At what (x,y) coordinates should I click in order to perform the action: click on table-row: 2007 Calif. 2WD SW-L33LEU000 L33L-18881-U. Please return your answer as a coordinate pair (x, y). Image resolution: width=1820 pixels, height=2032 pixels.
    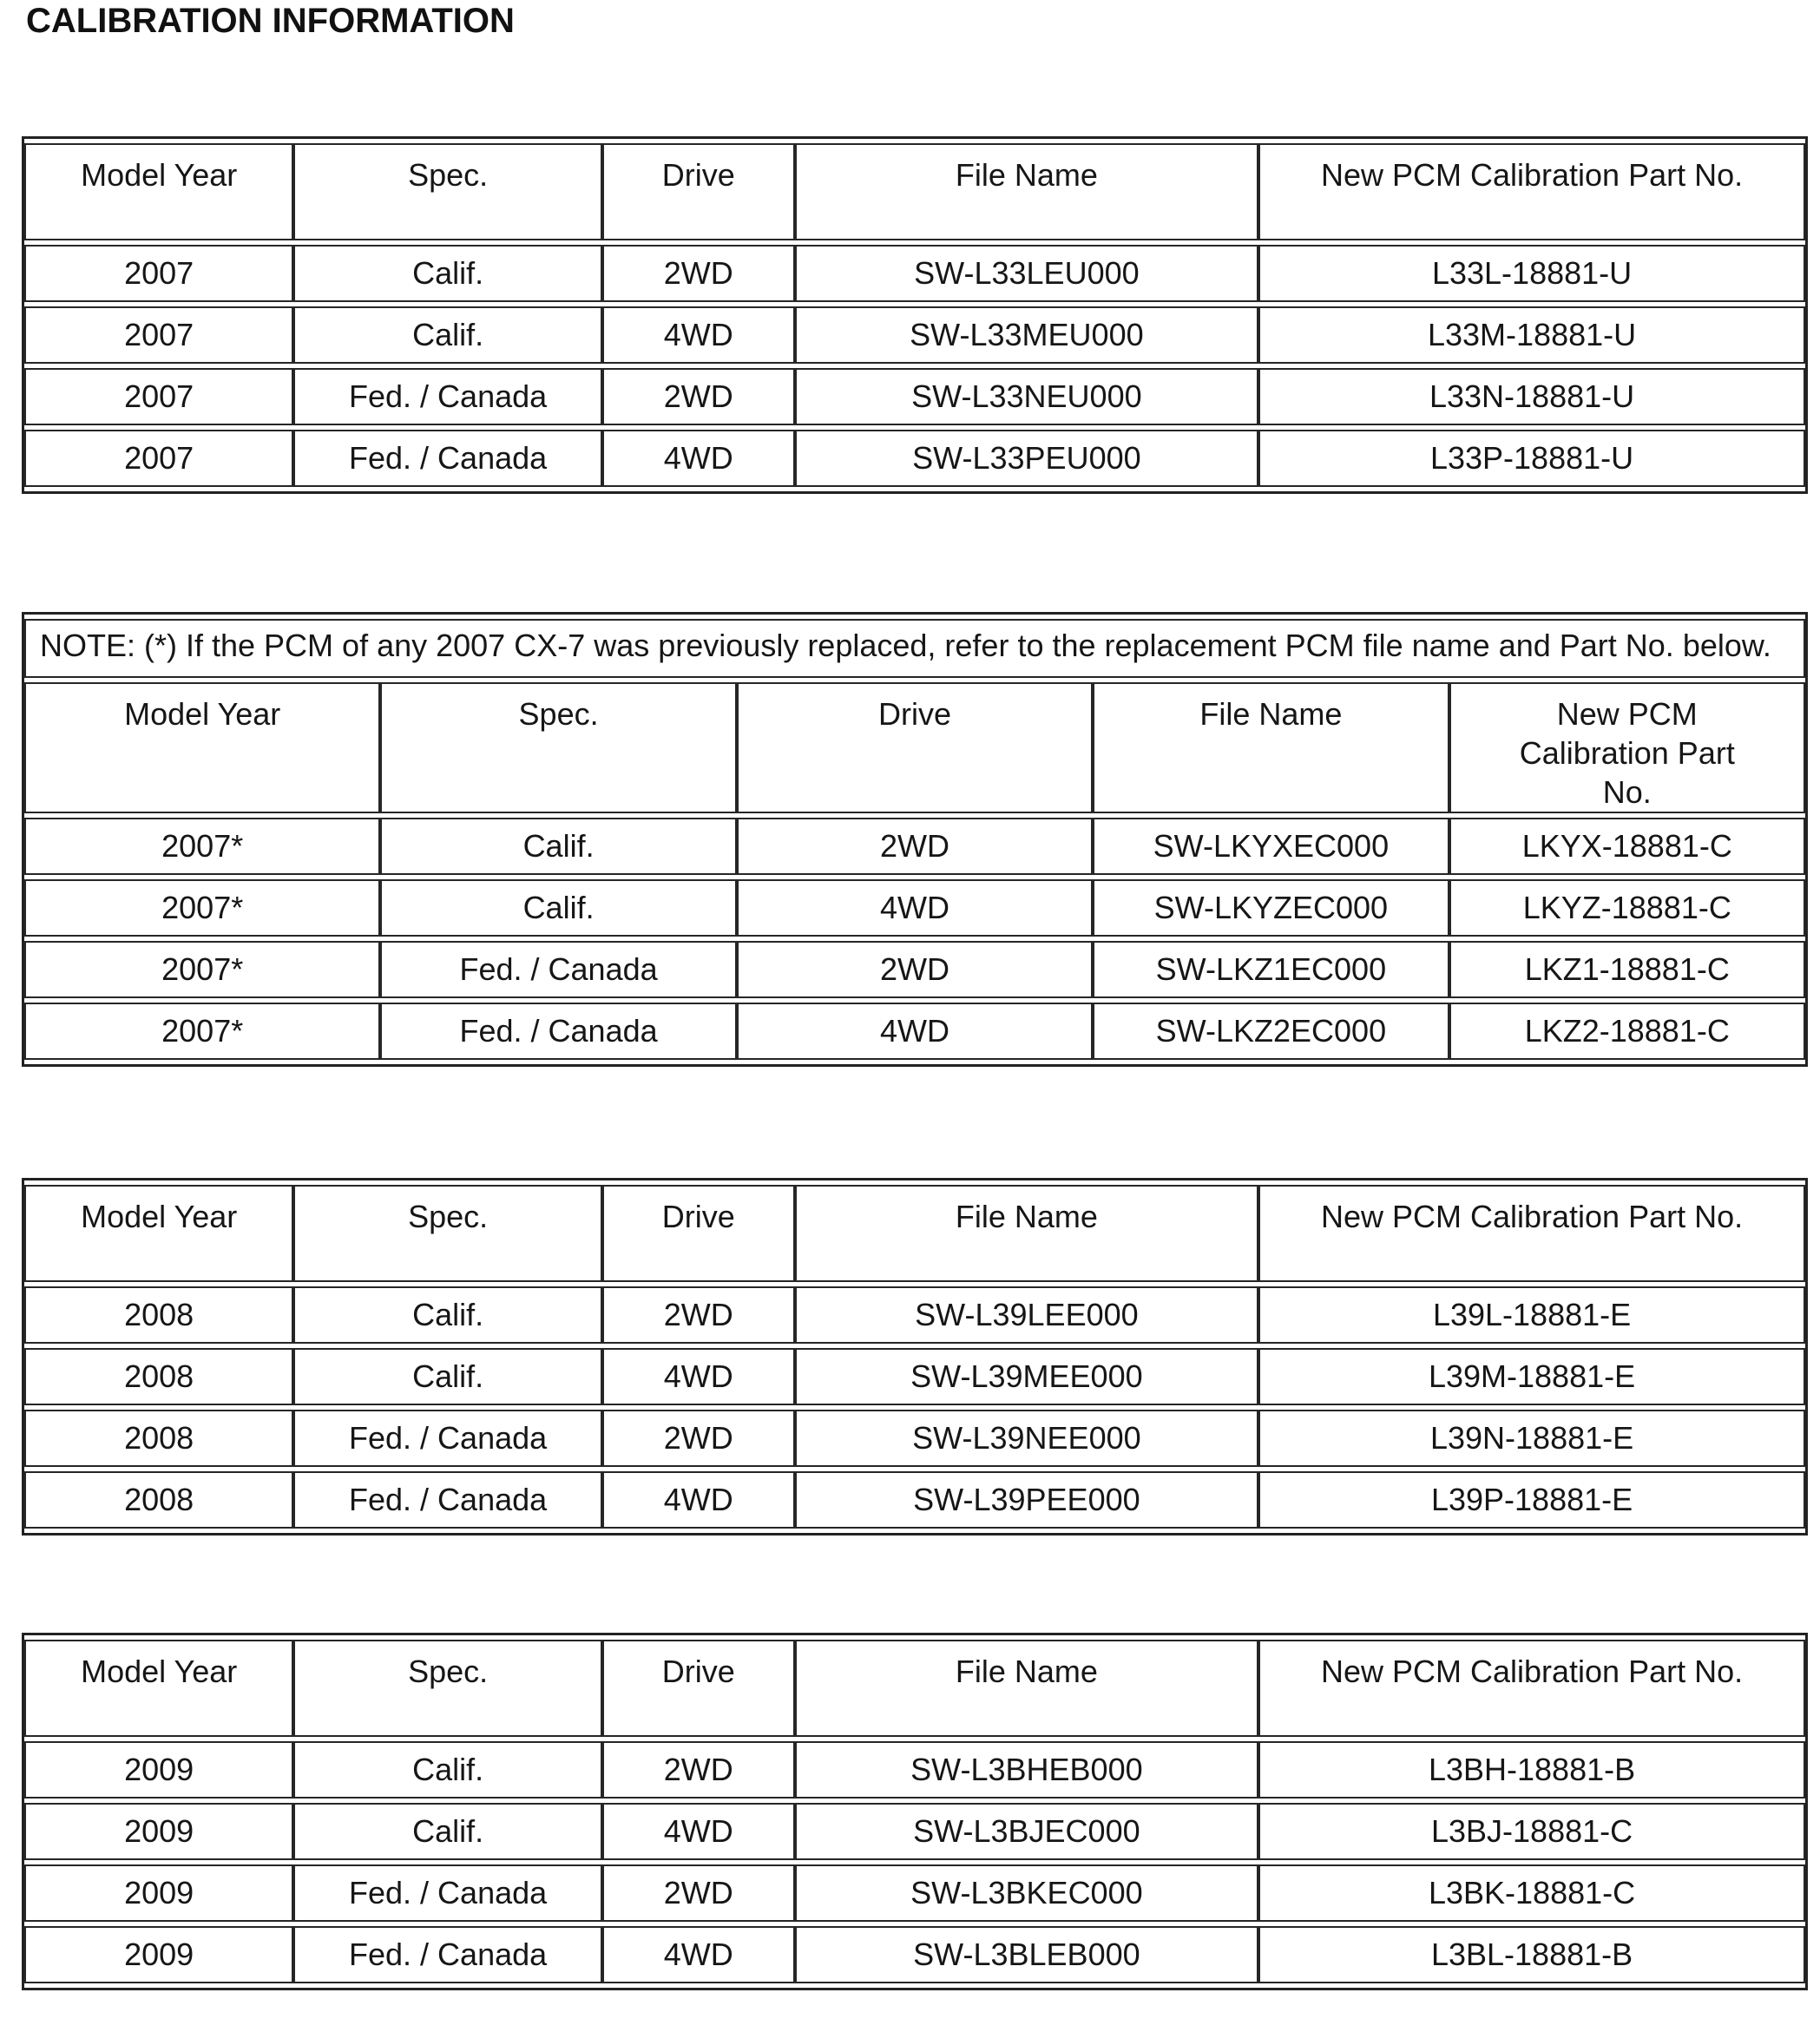
    Looking at the image, I should click on (914, 274).